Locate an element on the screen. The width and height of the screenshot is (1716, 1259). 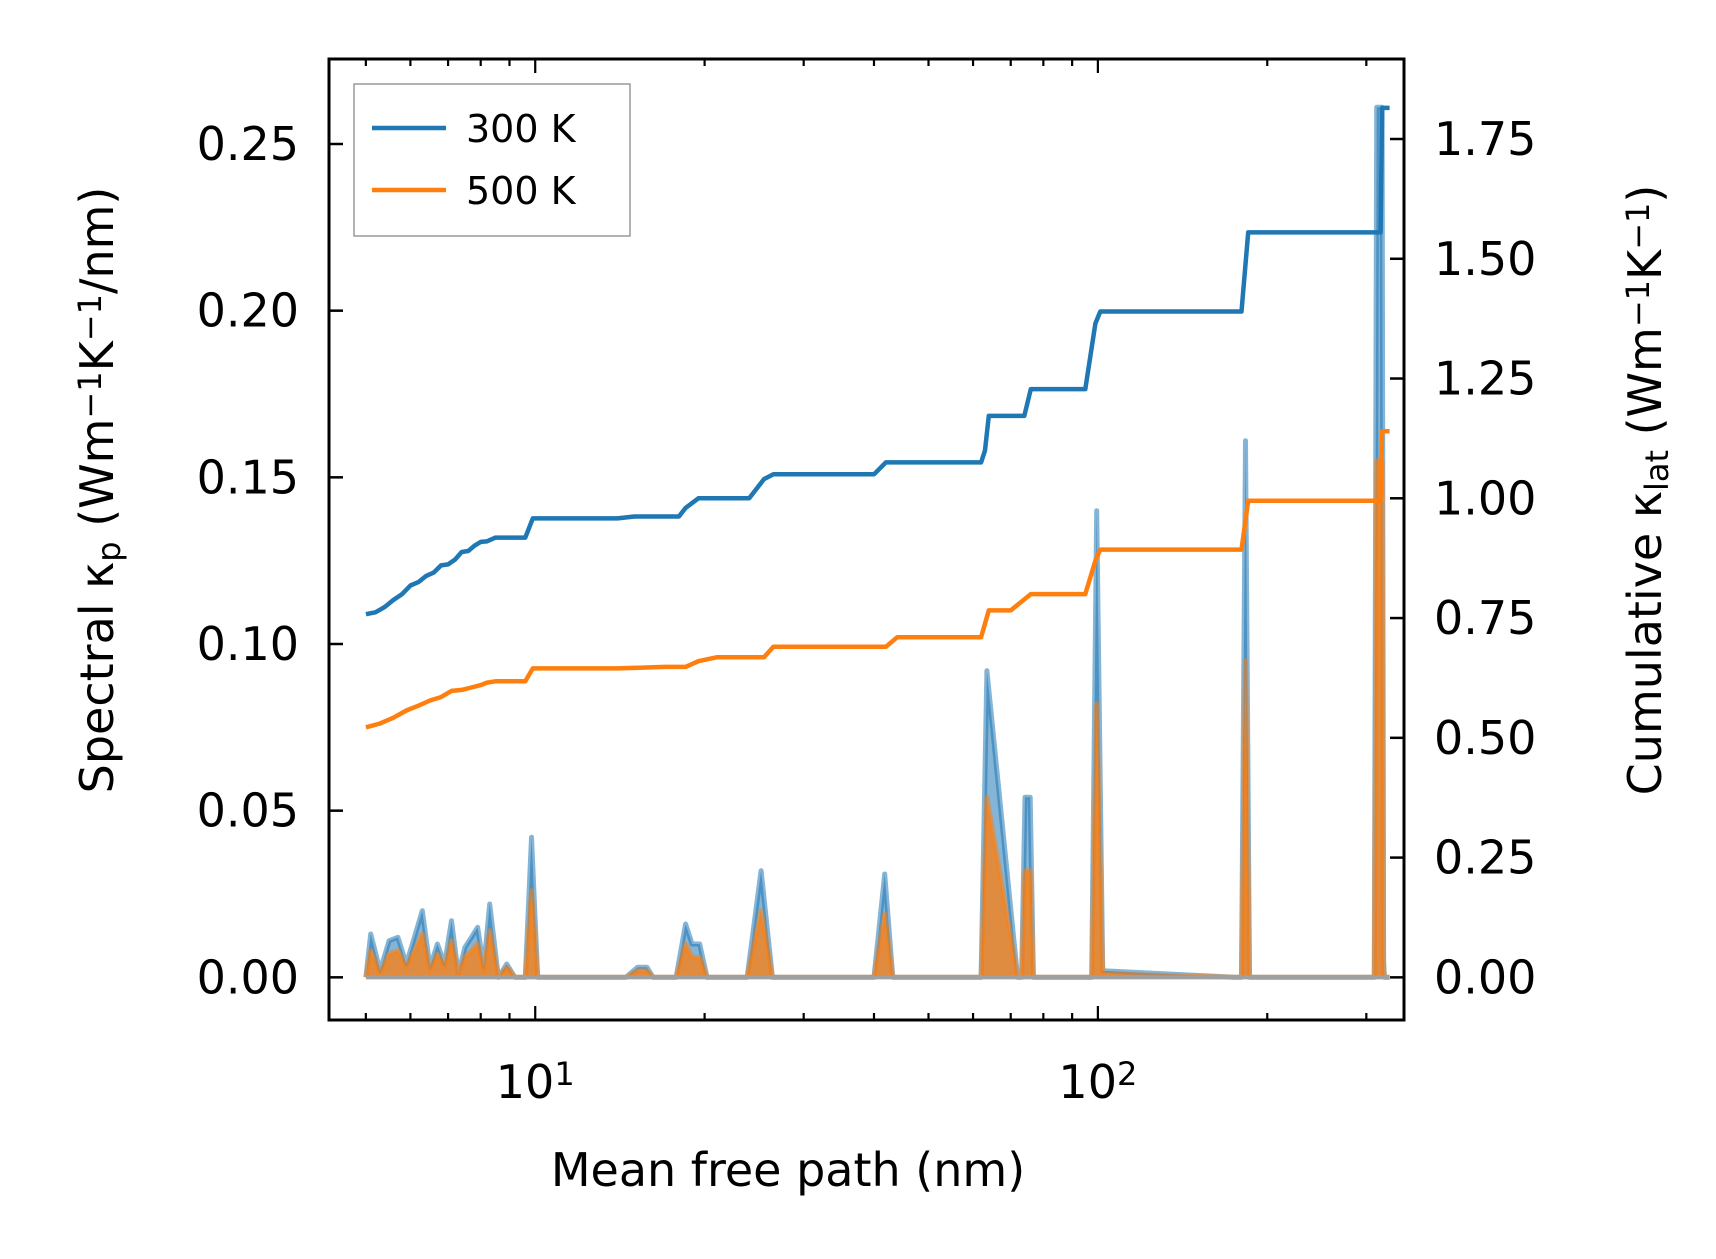
x-tick-label-exponent: 1 is located at coordinates (564, 1074).